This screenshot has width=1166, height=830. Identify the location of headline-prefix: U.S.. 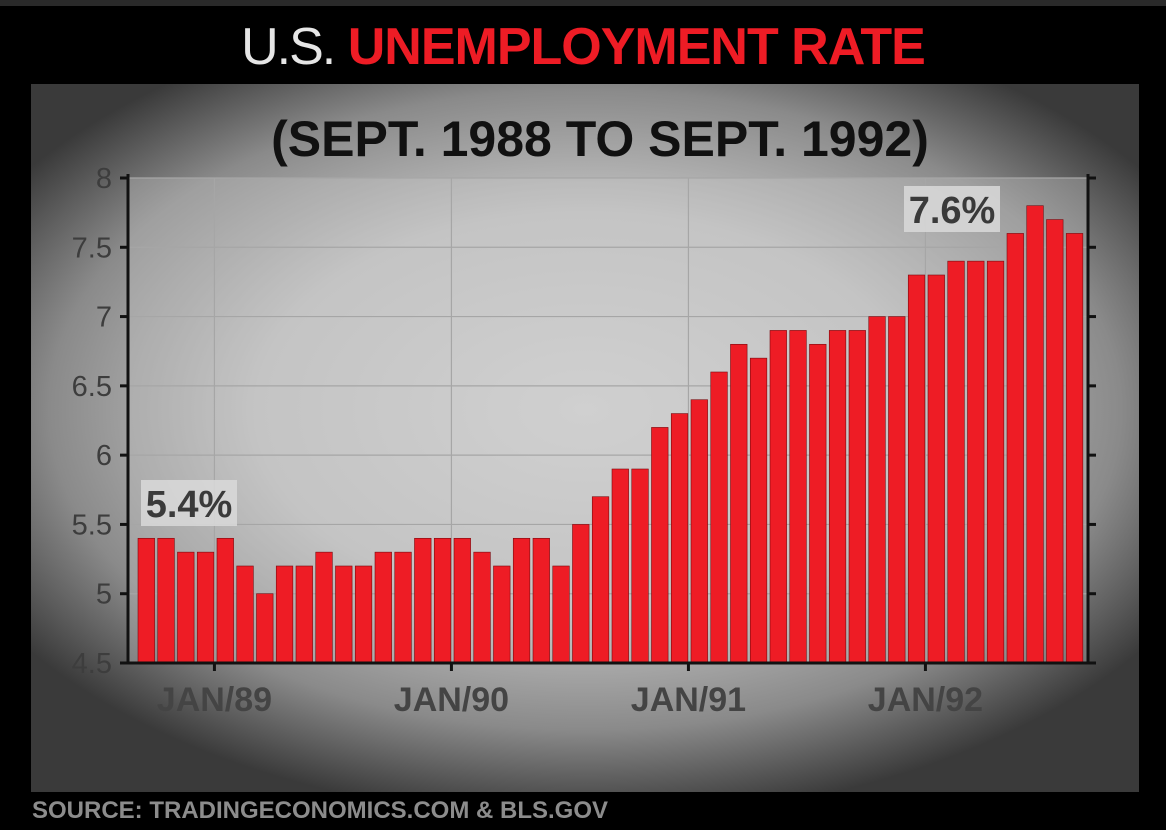
(288, 47).